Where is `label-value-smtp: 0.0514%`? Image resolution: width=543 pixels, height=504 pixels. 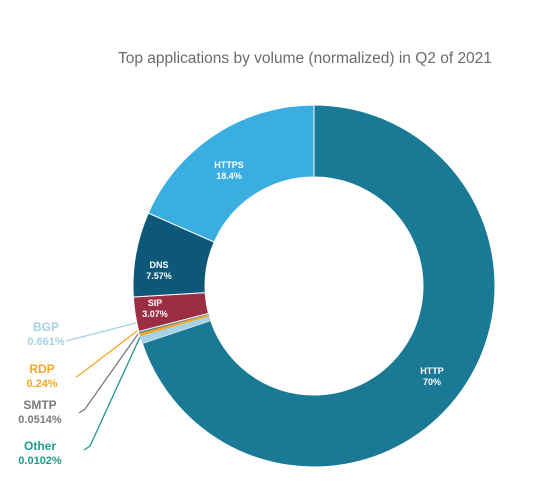
label-value-smtp: 0.0514% is located at coordinates (40, 420).